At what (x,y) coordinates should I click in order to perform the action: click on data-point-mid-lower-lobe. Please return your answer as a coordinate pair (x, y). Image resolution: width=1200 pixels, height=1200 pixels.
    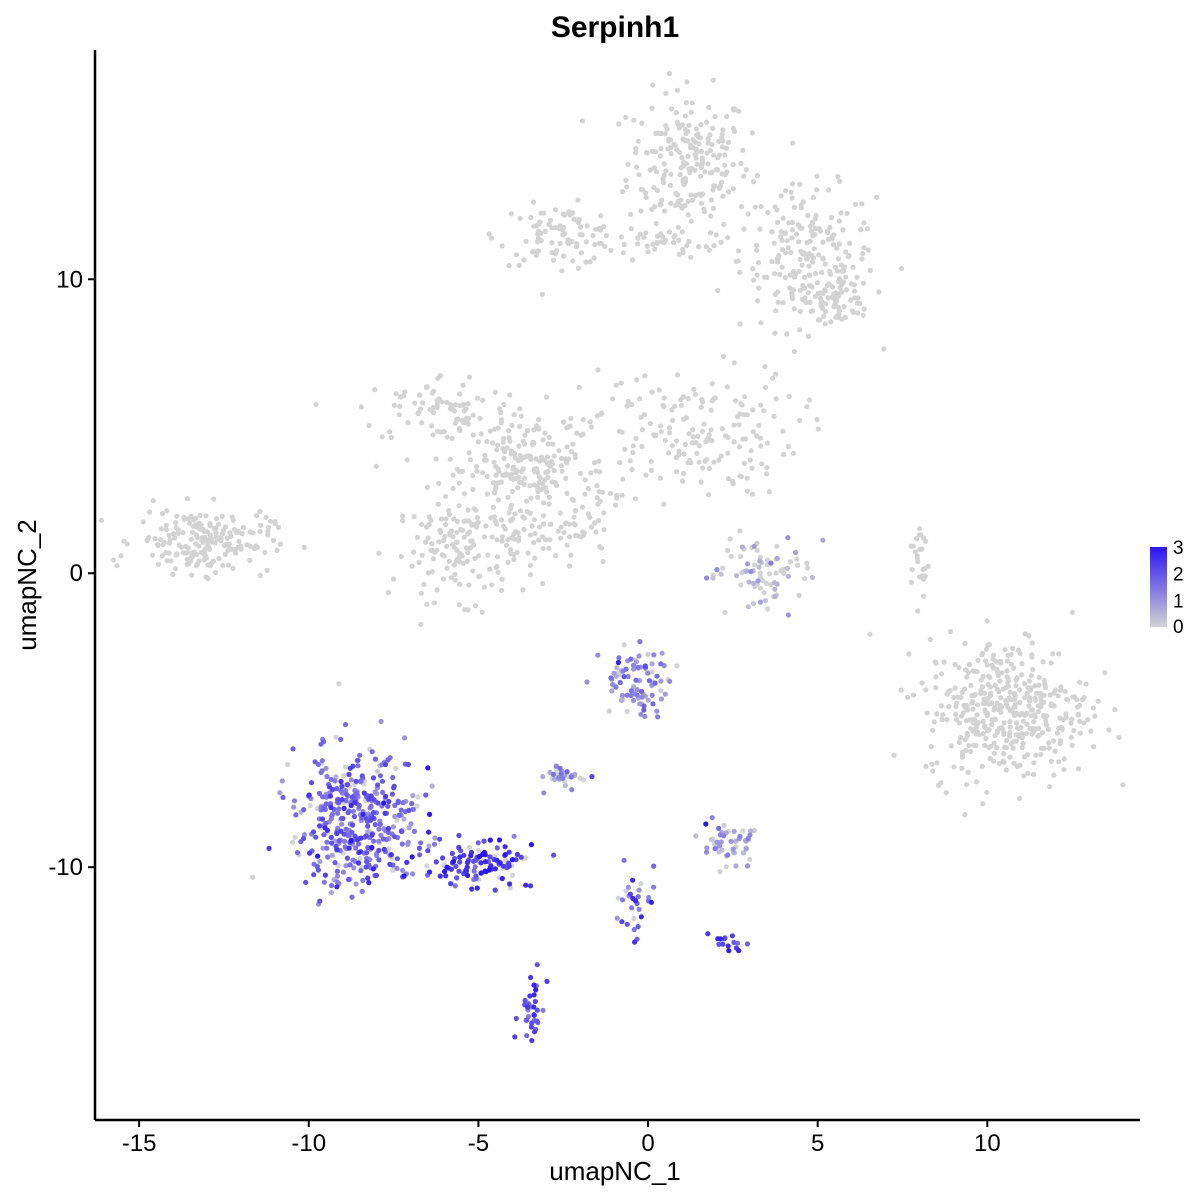
    Looking at the image, I should click on (468, 610).